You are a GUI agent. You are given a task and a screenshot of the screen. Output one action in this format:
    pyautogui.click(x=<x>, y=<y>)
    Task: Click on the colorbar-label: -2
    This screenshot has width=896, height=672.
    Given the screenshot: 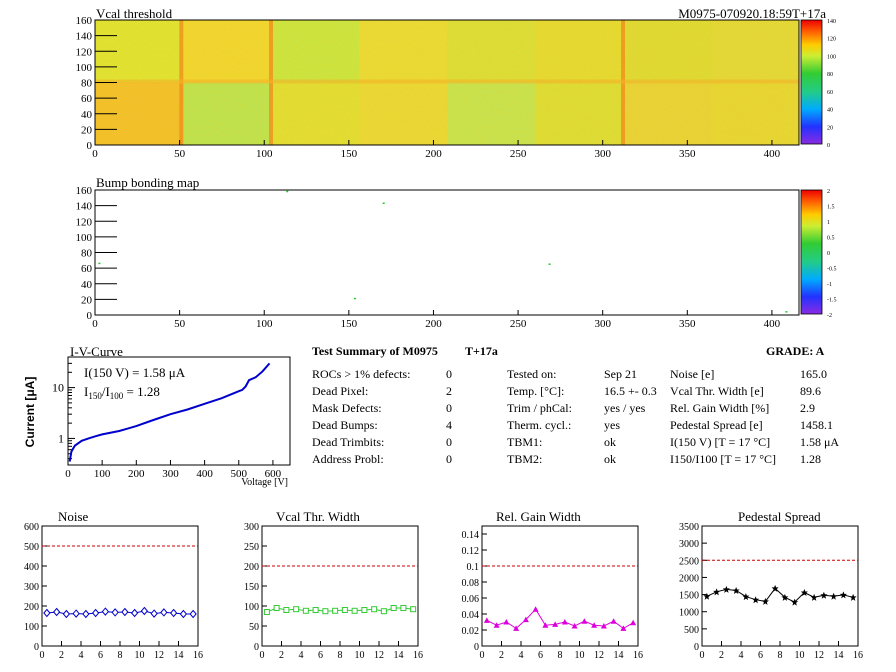 What is the action you would take?
    pyautogui.click(x=829, y=316)
    